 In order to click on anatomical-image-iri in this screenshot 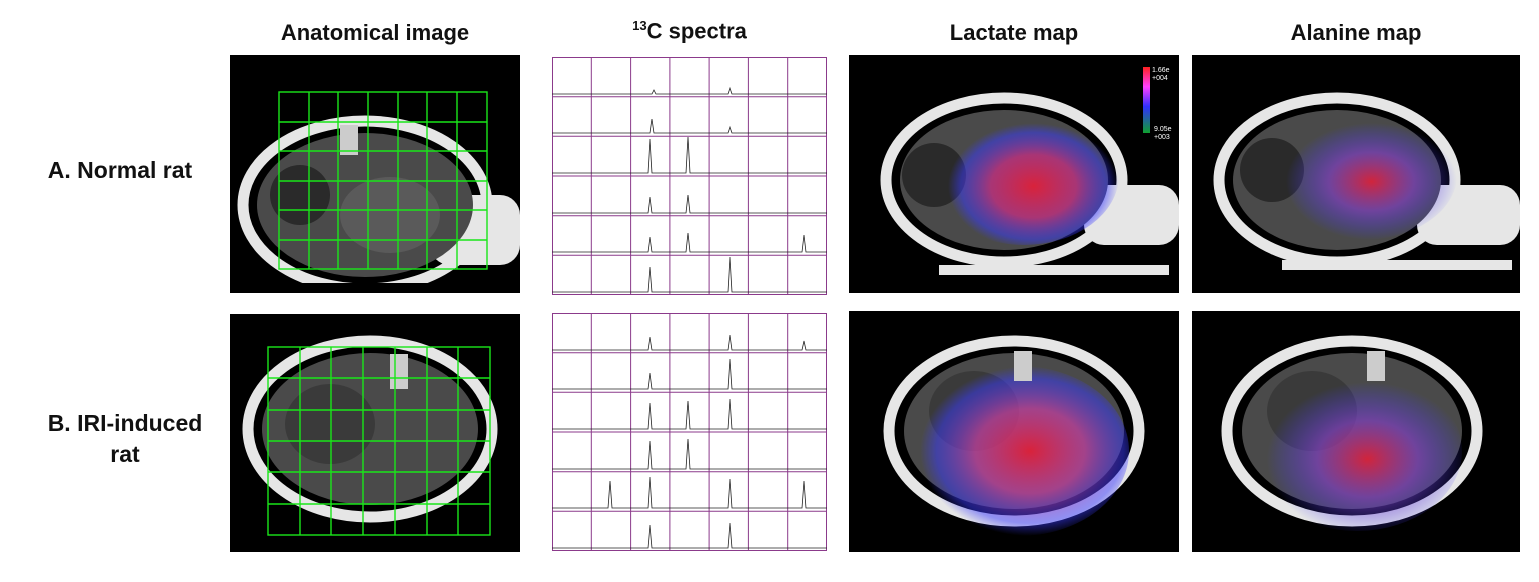, I will do `click(375, 433)`.